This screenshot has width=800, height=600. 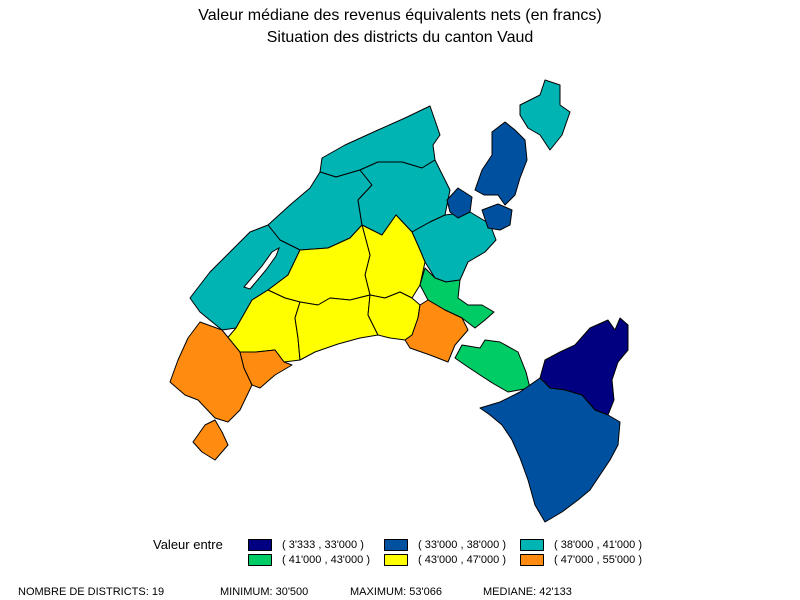 What do you see at coordinates (545, 115) in the screenshot?
I see `district-avenches` at bounding box center [545, 115].